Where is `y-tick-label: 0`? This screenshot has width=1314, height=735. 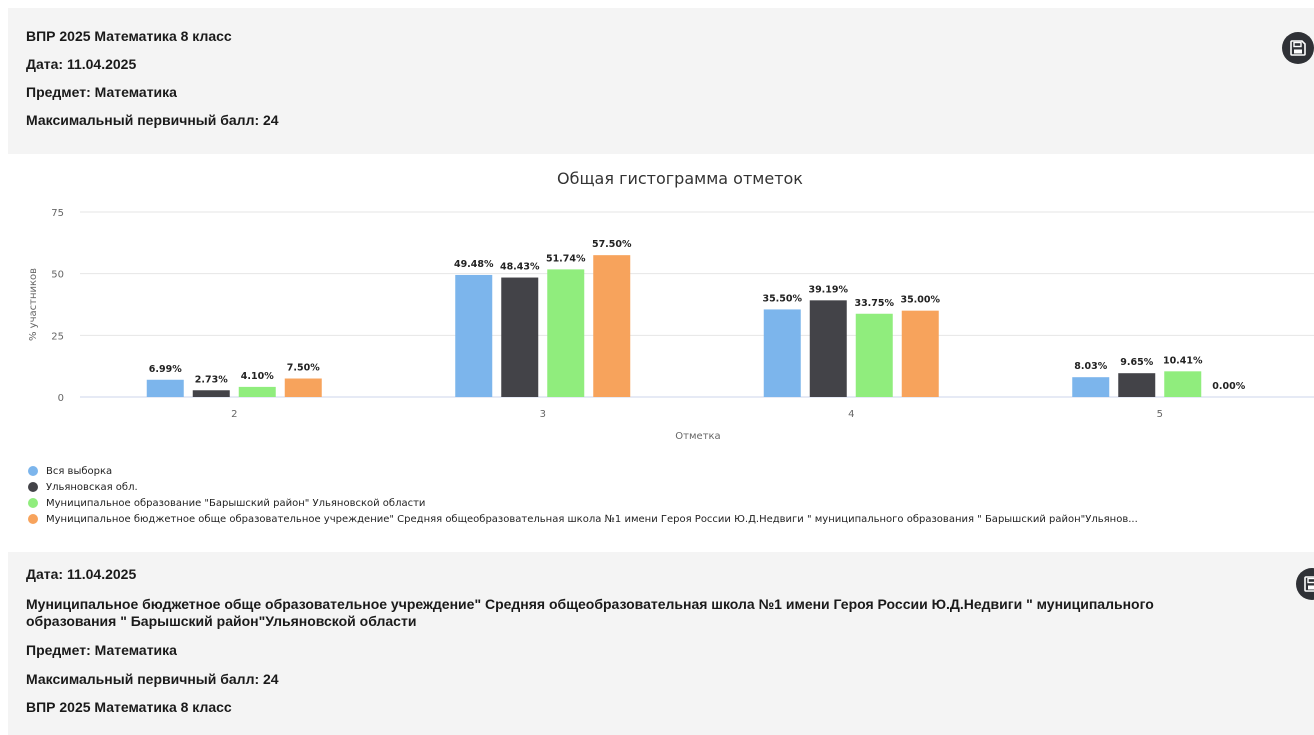
y-tick-label: 0 is located at coordinates (61, 398).